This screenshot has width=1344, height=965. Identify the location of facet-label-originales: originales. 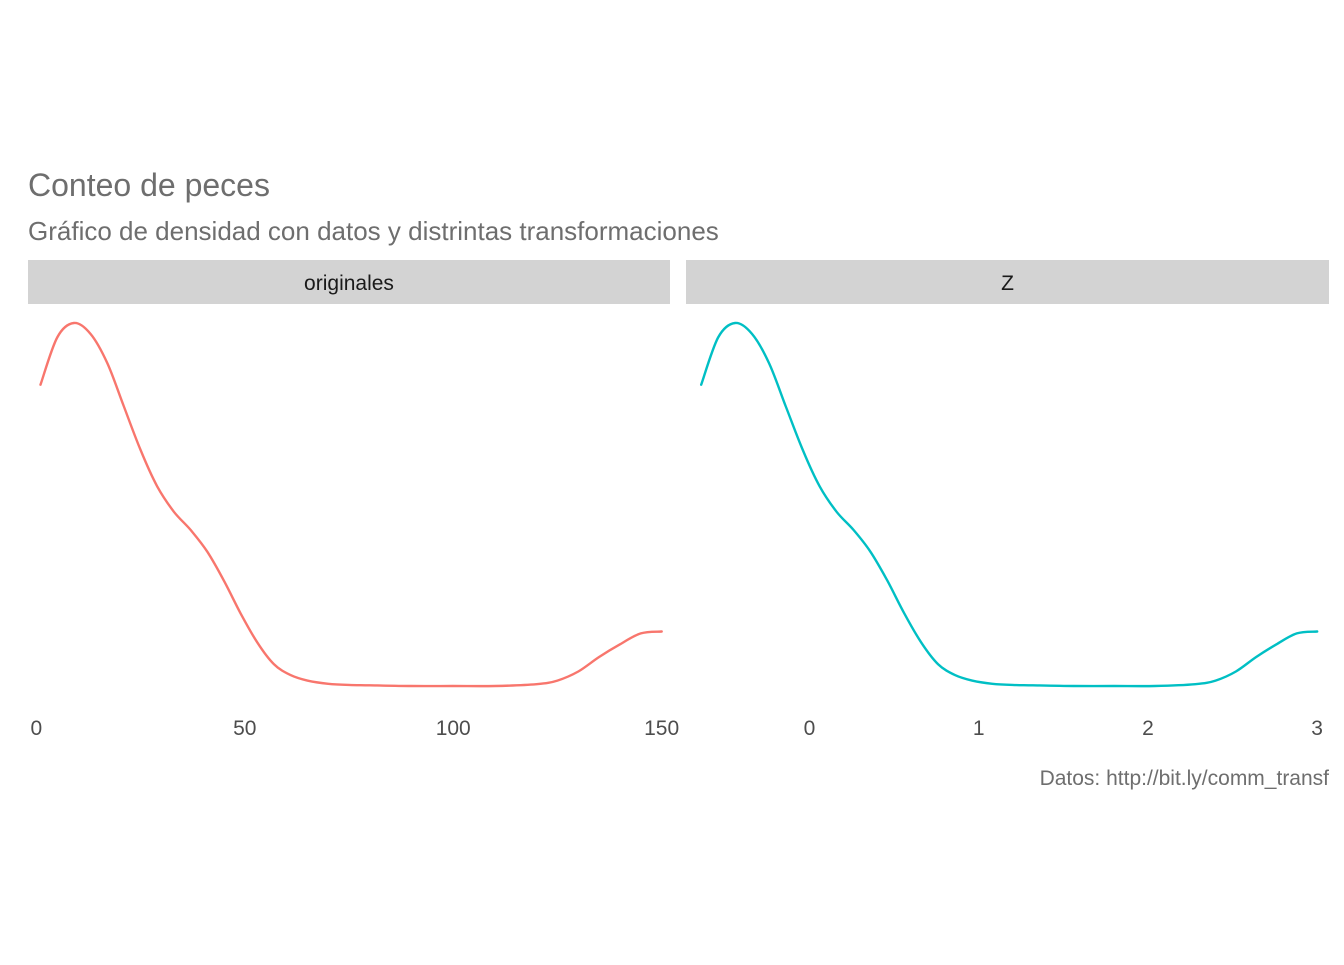
(349, 283).